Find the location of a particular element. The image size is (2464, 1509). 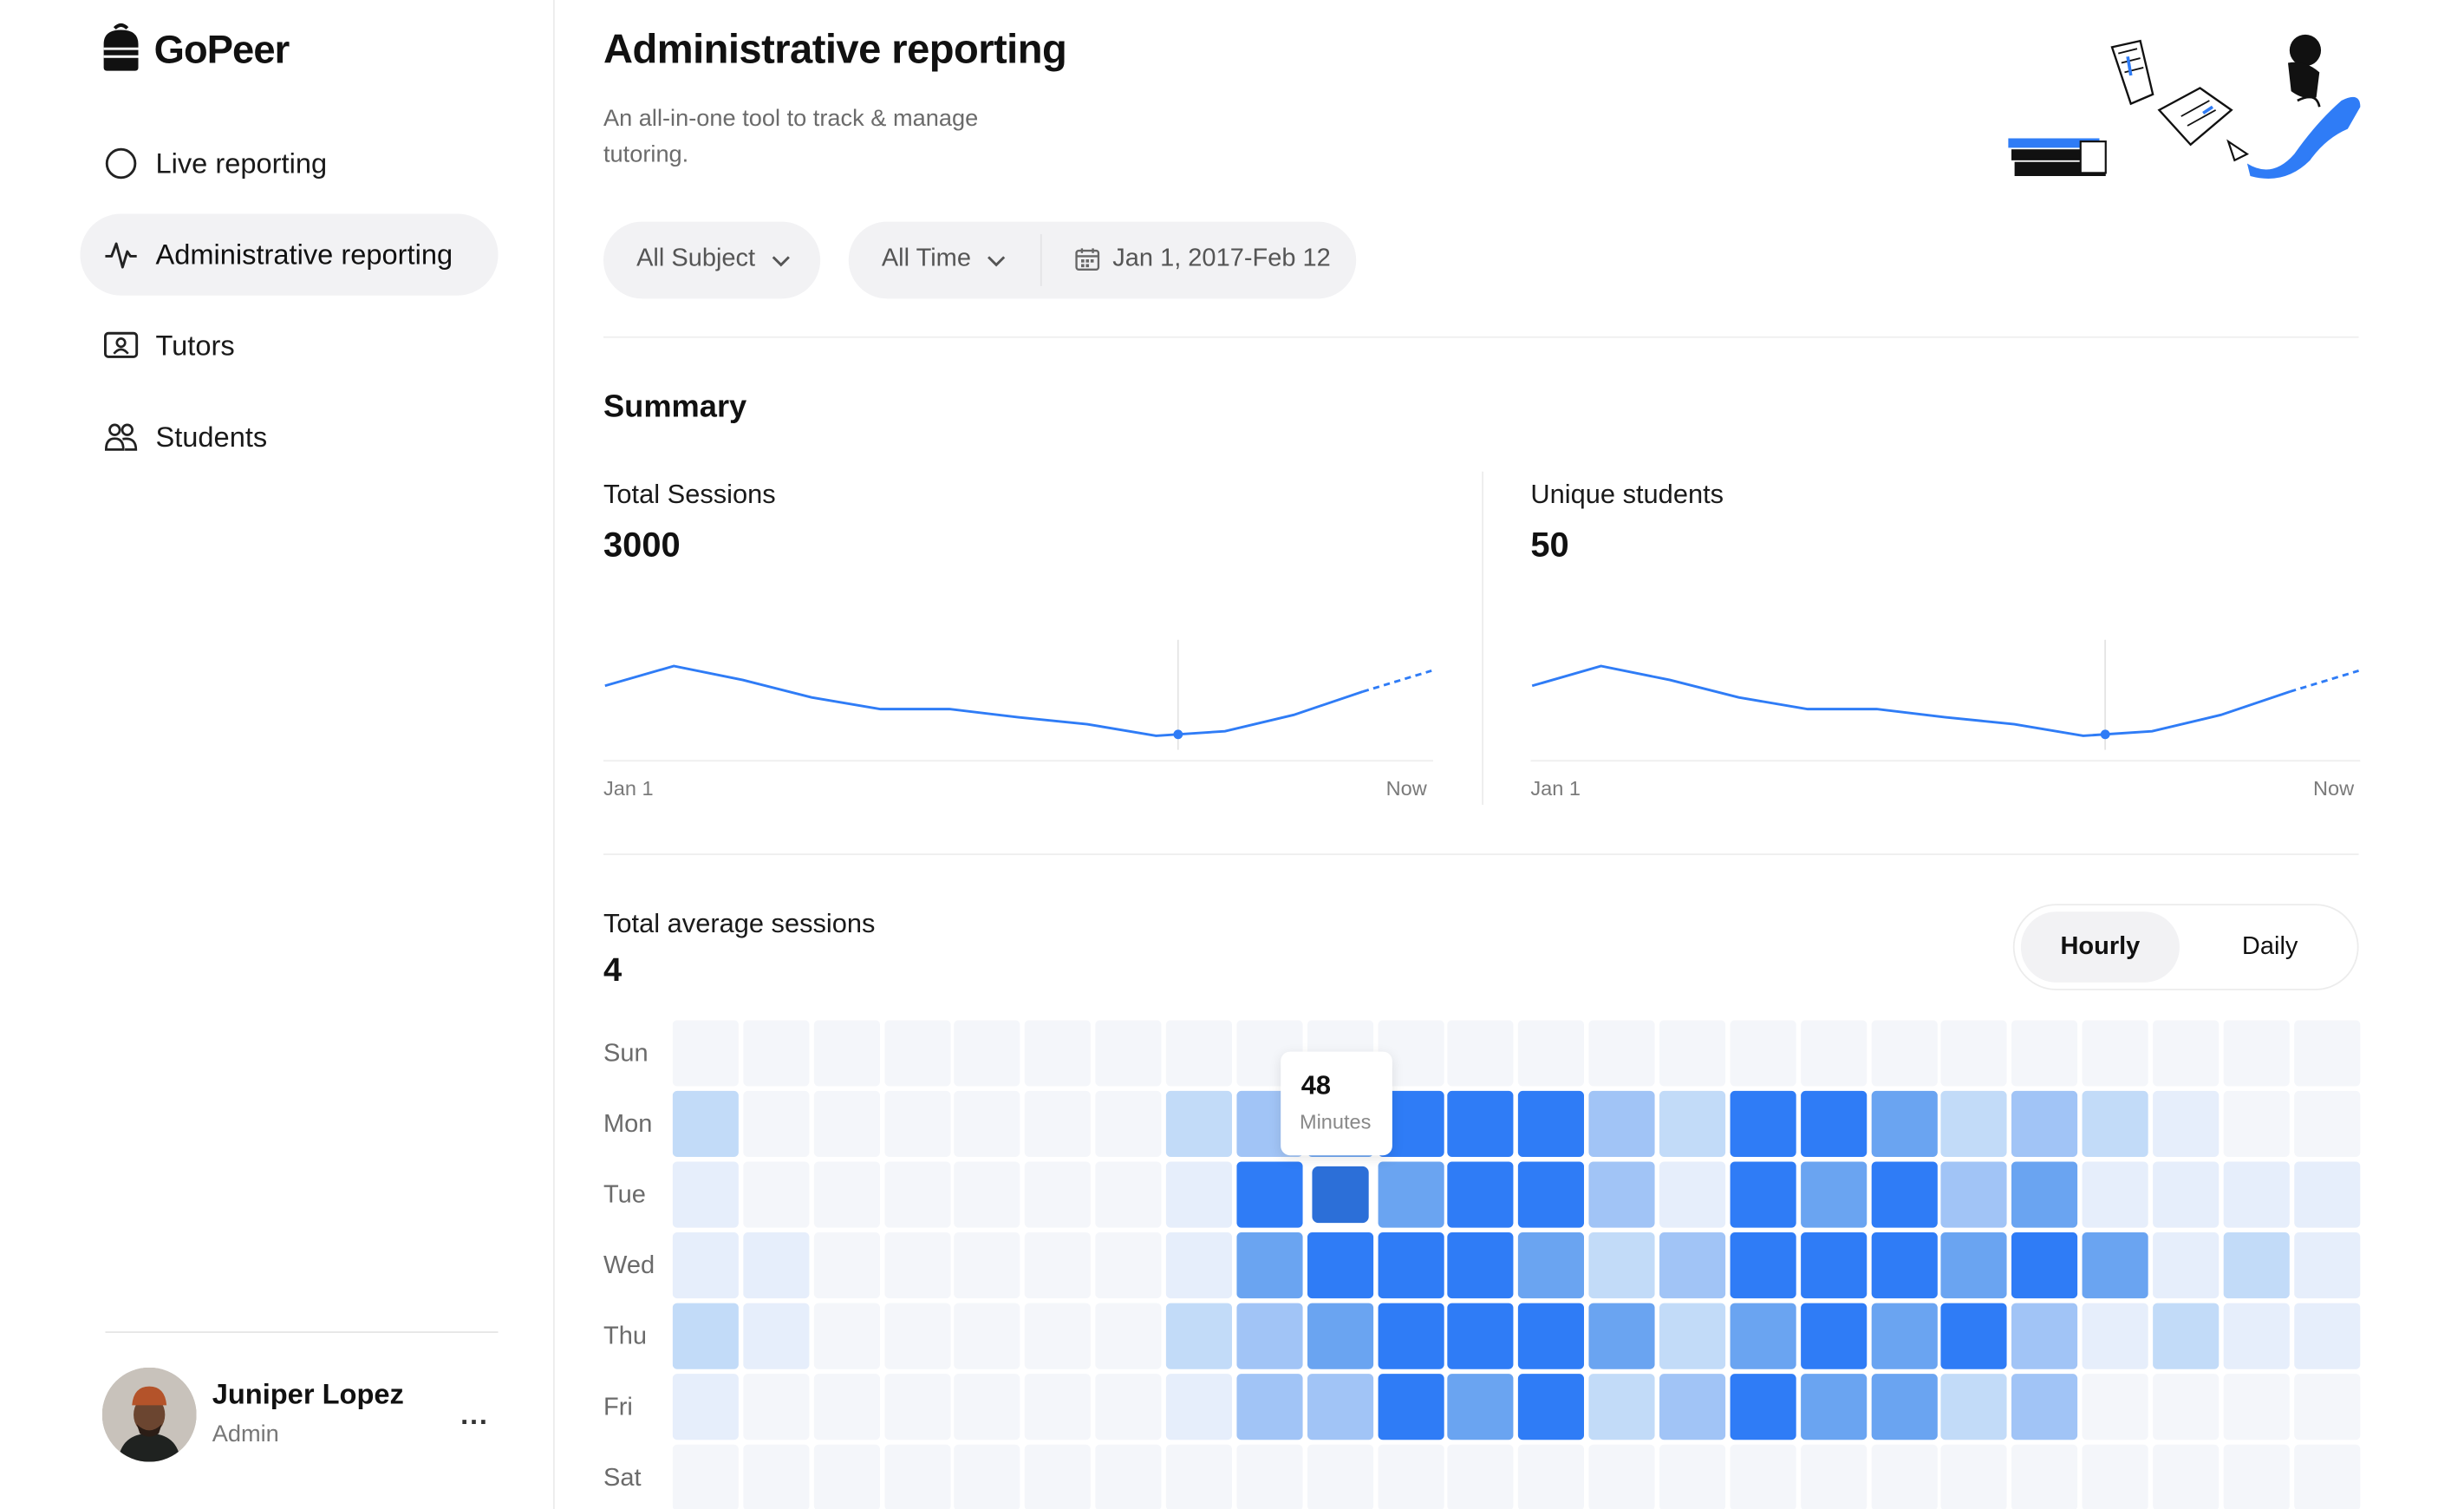

avatar is located at coordinates (149, 1414).